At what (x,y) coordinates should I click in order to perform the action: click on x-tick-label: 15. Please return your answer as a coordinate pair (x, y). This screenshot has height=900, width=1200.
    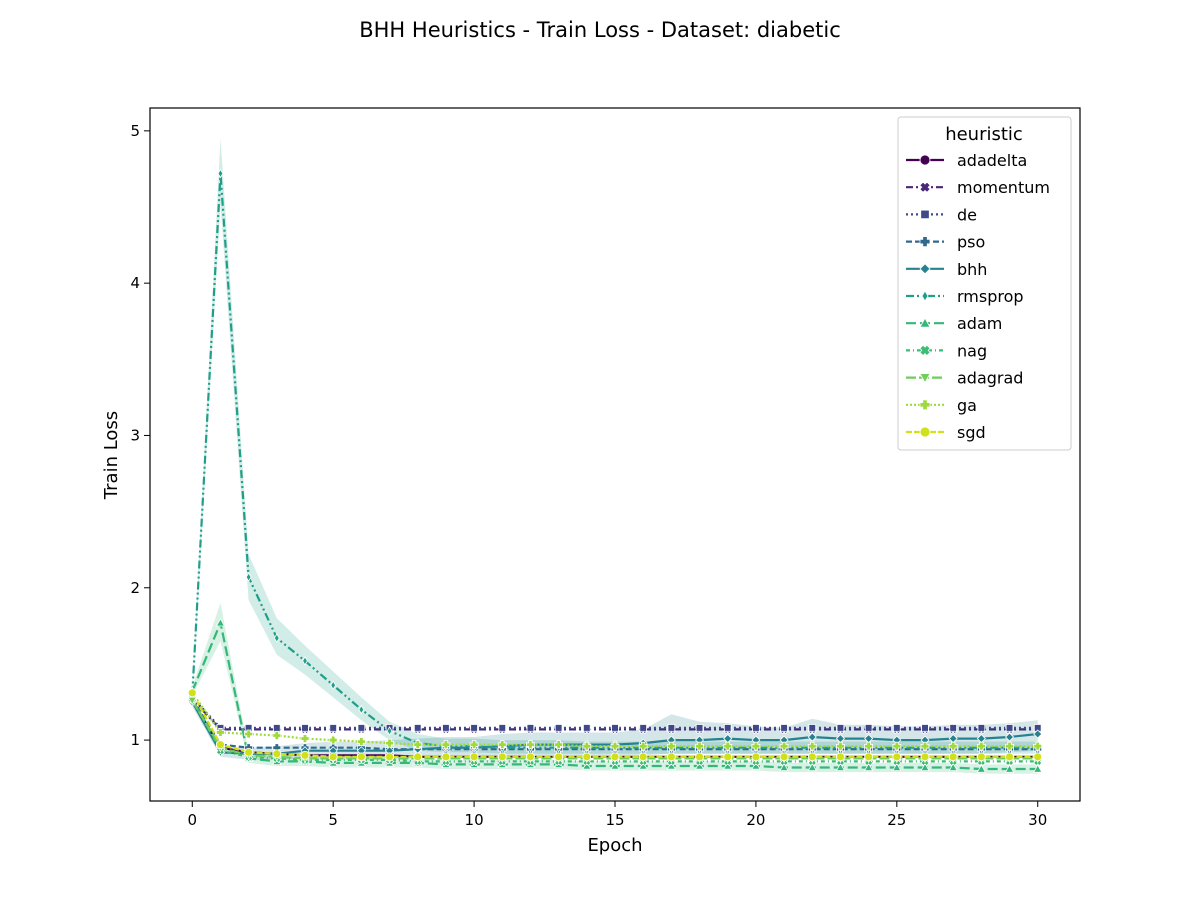
    Looking at the image, I should click on (614, 820).